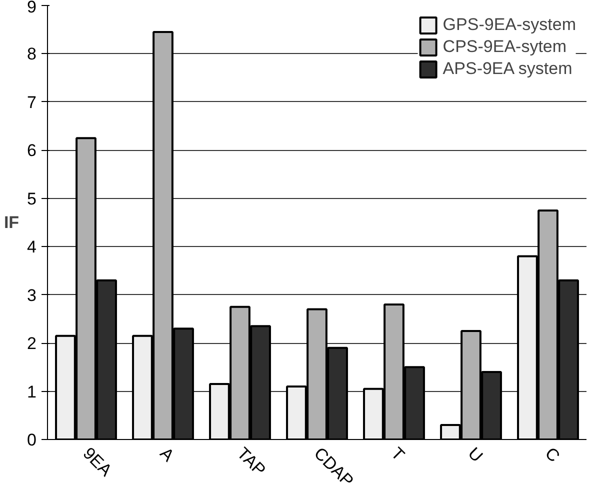 The width and height of the screenshot is (596, 500). I want to click on legend-label: CPS-9EA-sytem, so click(504, 47).